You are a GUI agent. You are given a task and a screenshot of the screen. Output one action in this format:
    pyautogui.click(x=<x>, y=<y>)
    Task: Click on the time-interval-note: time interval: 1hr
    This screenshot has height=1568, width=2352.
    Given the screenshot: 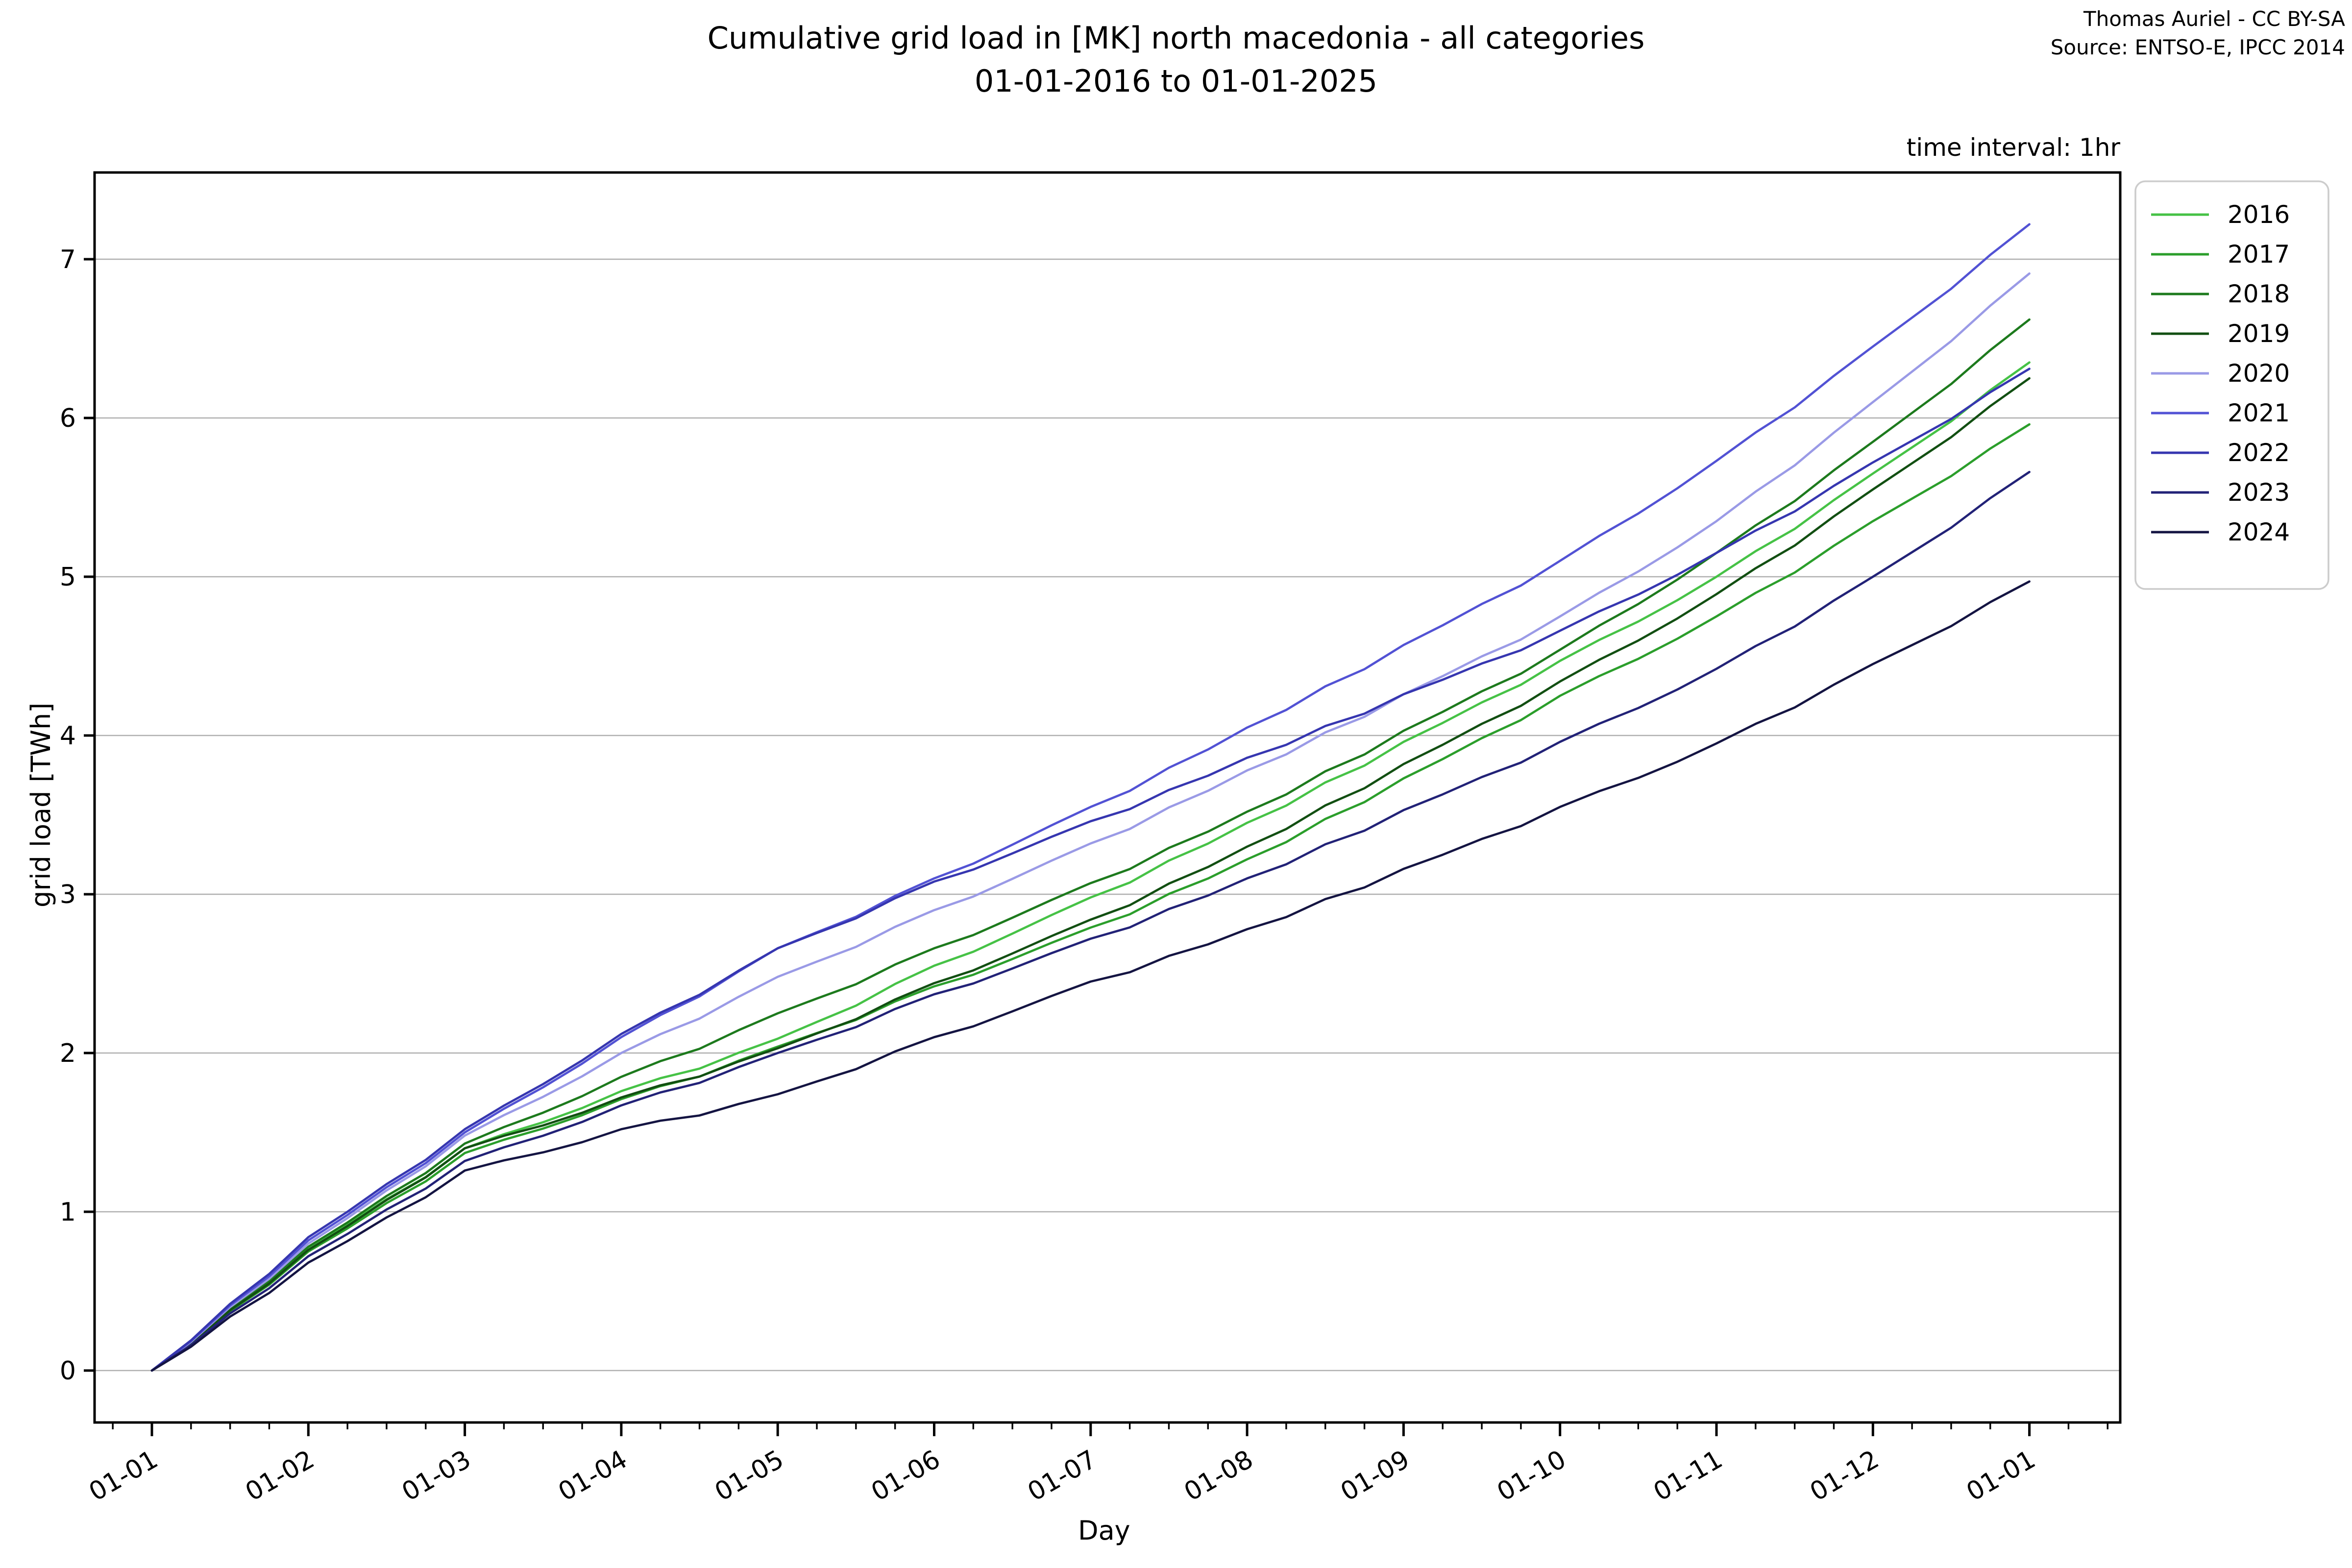 What is the action you would take?
    pyautogui.click(x=2013, y=147)
    